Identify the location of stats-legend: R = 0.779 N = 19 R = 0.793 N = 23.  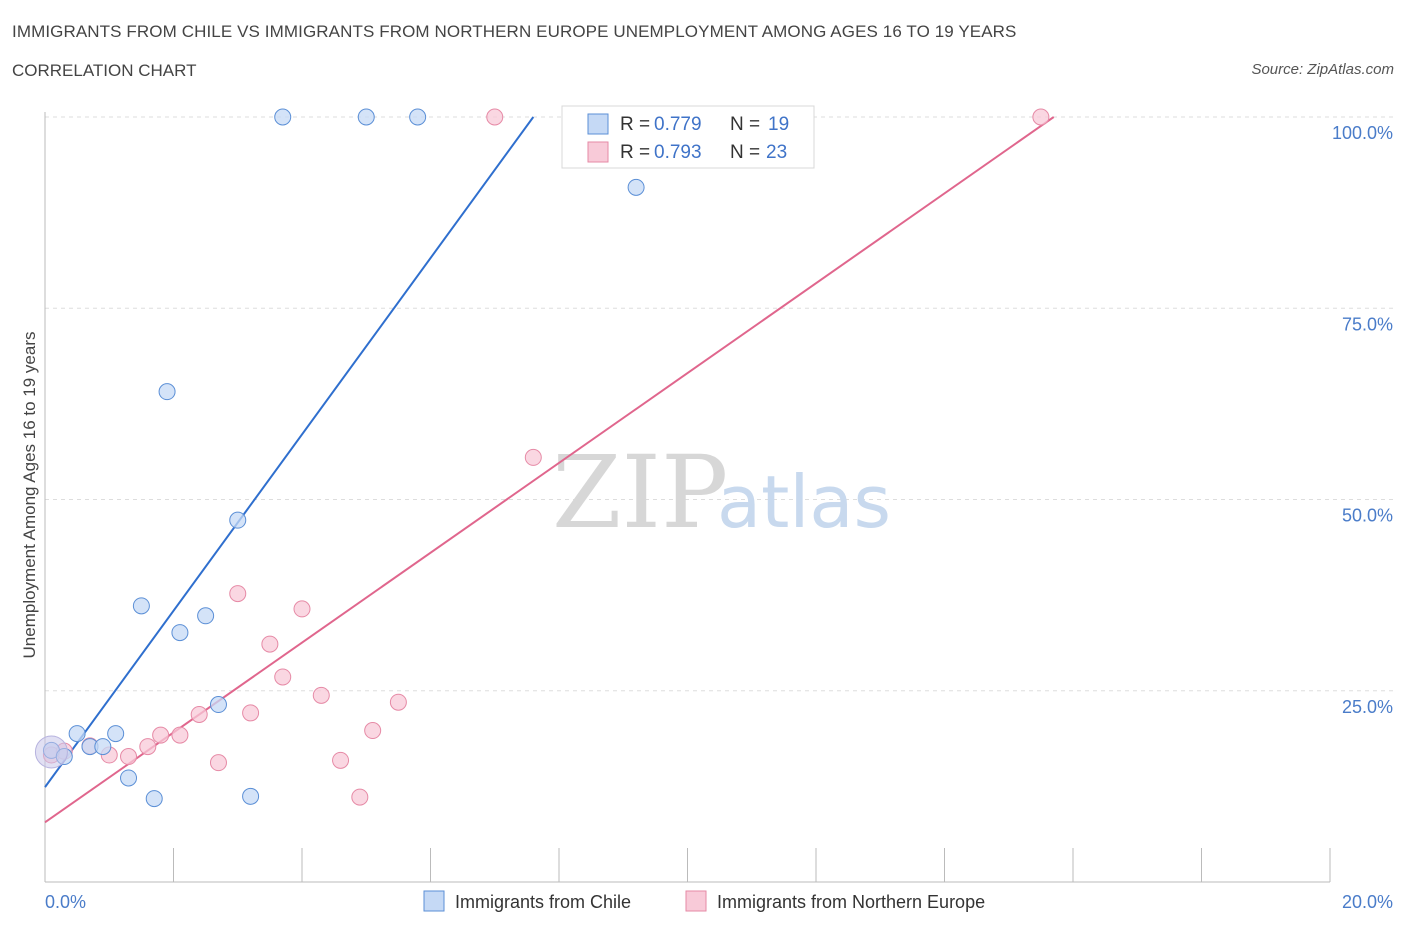
(688, 137).